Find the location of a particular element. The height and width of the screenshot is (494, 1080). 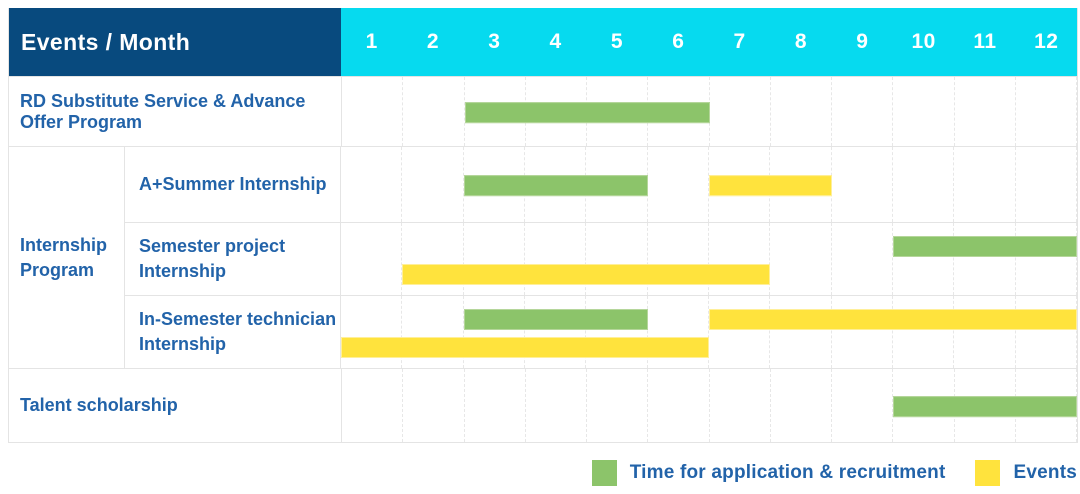

month-header-label: 6 is located at coordinates (678, 41).